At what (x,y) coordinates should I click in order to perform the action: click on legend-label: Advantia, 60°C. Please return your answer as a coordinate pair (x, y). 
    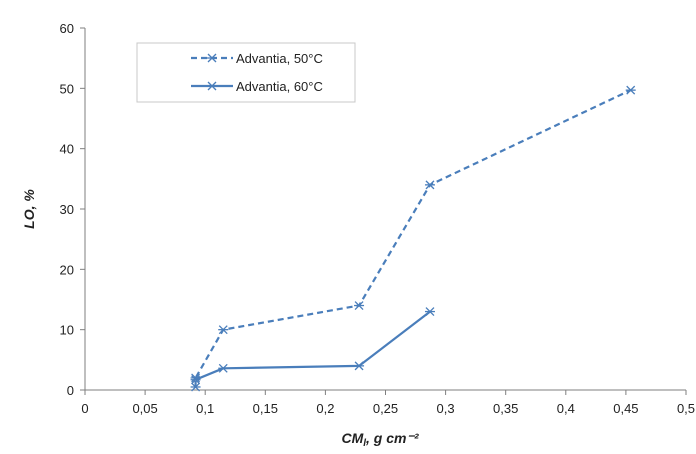
    Looking at the image, I should click on (279, 86).